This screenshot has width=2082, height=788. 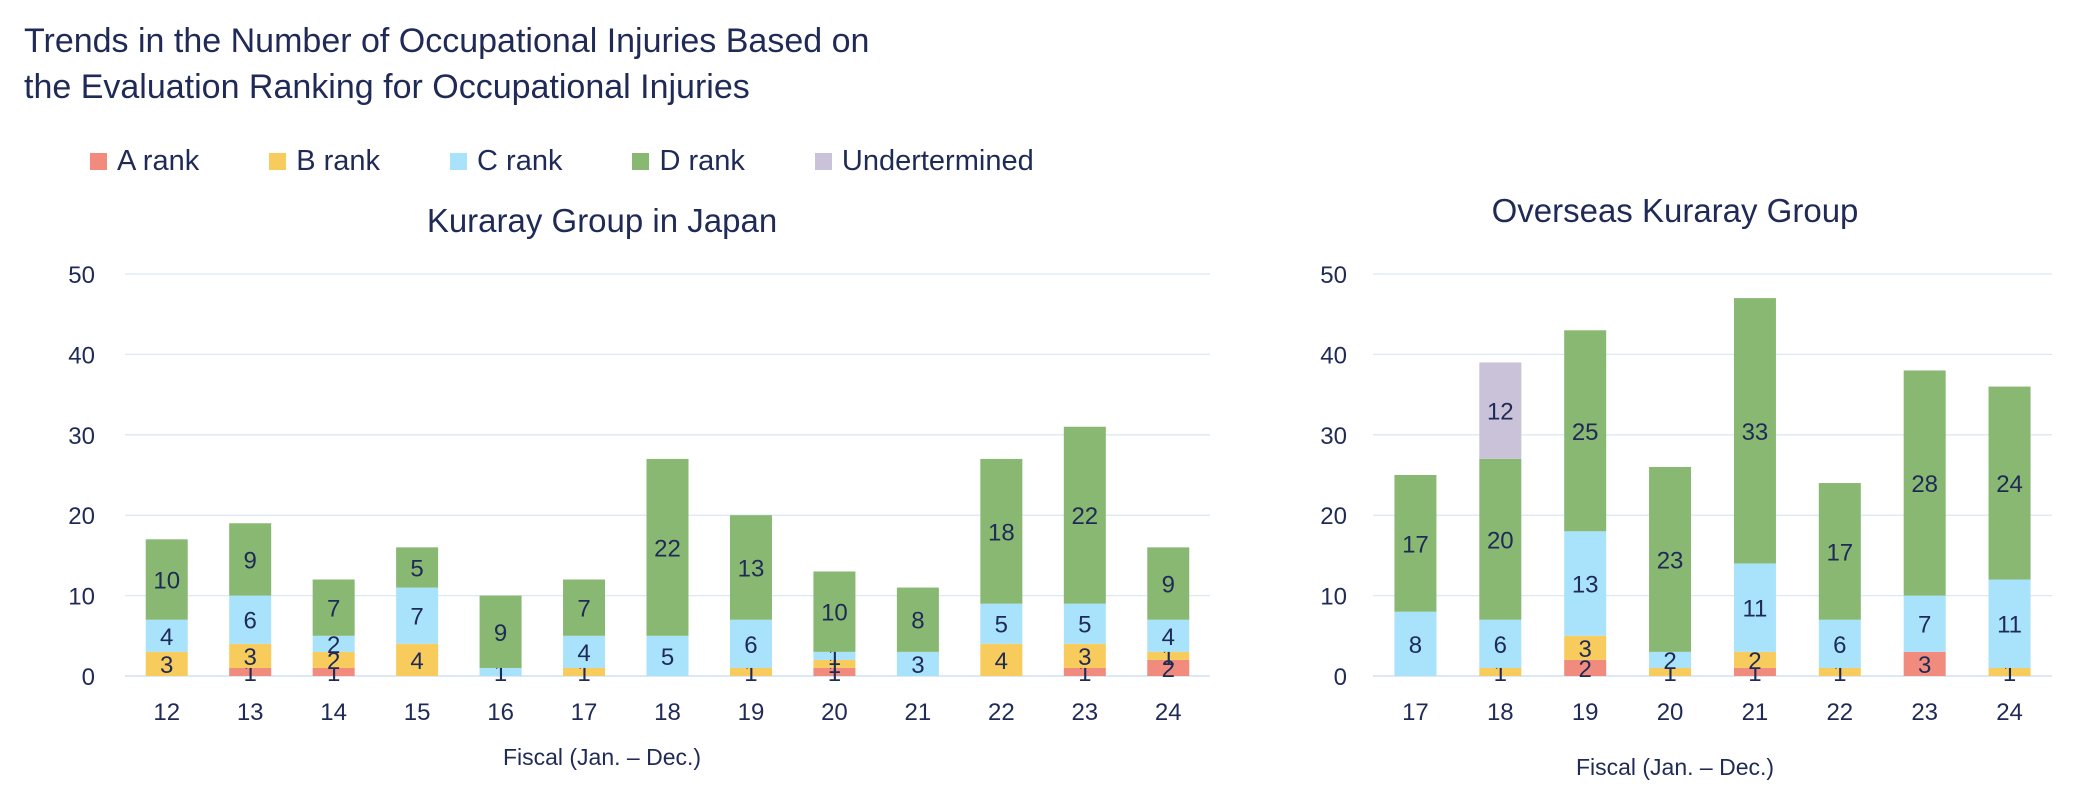 What do you see at coordinates (1500, 712) in the screenshot?
I see `overseas-x-tick-18: 18` at bounding box center [1500, 712].